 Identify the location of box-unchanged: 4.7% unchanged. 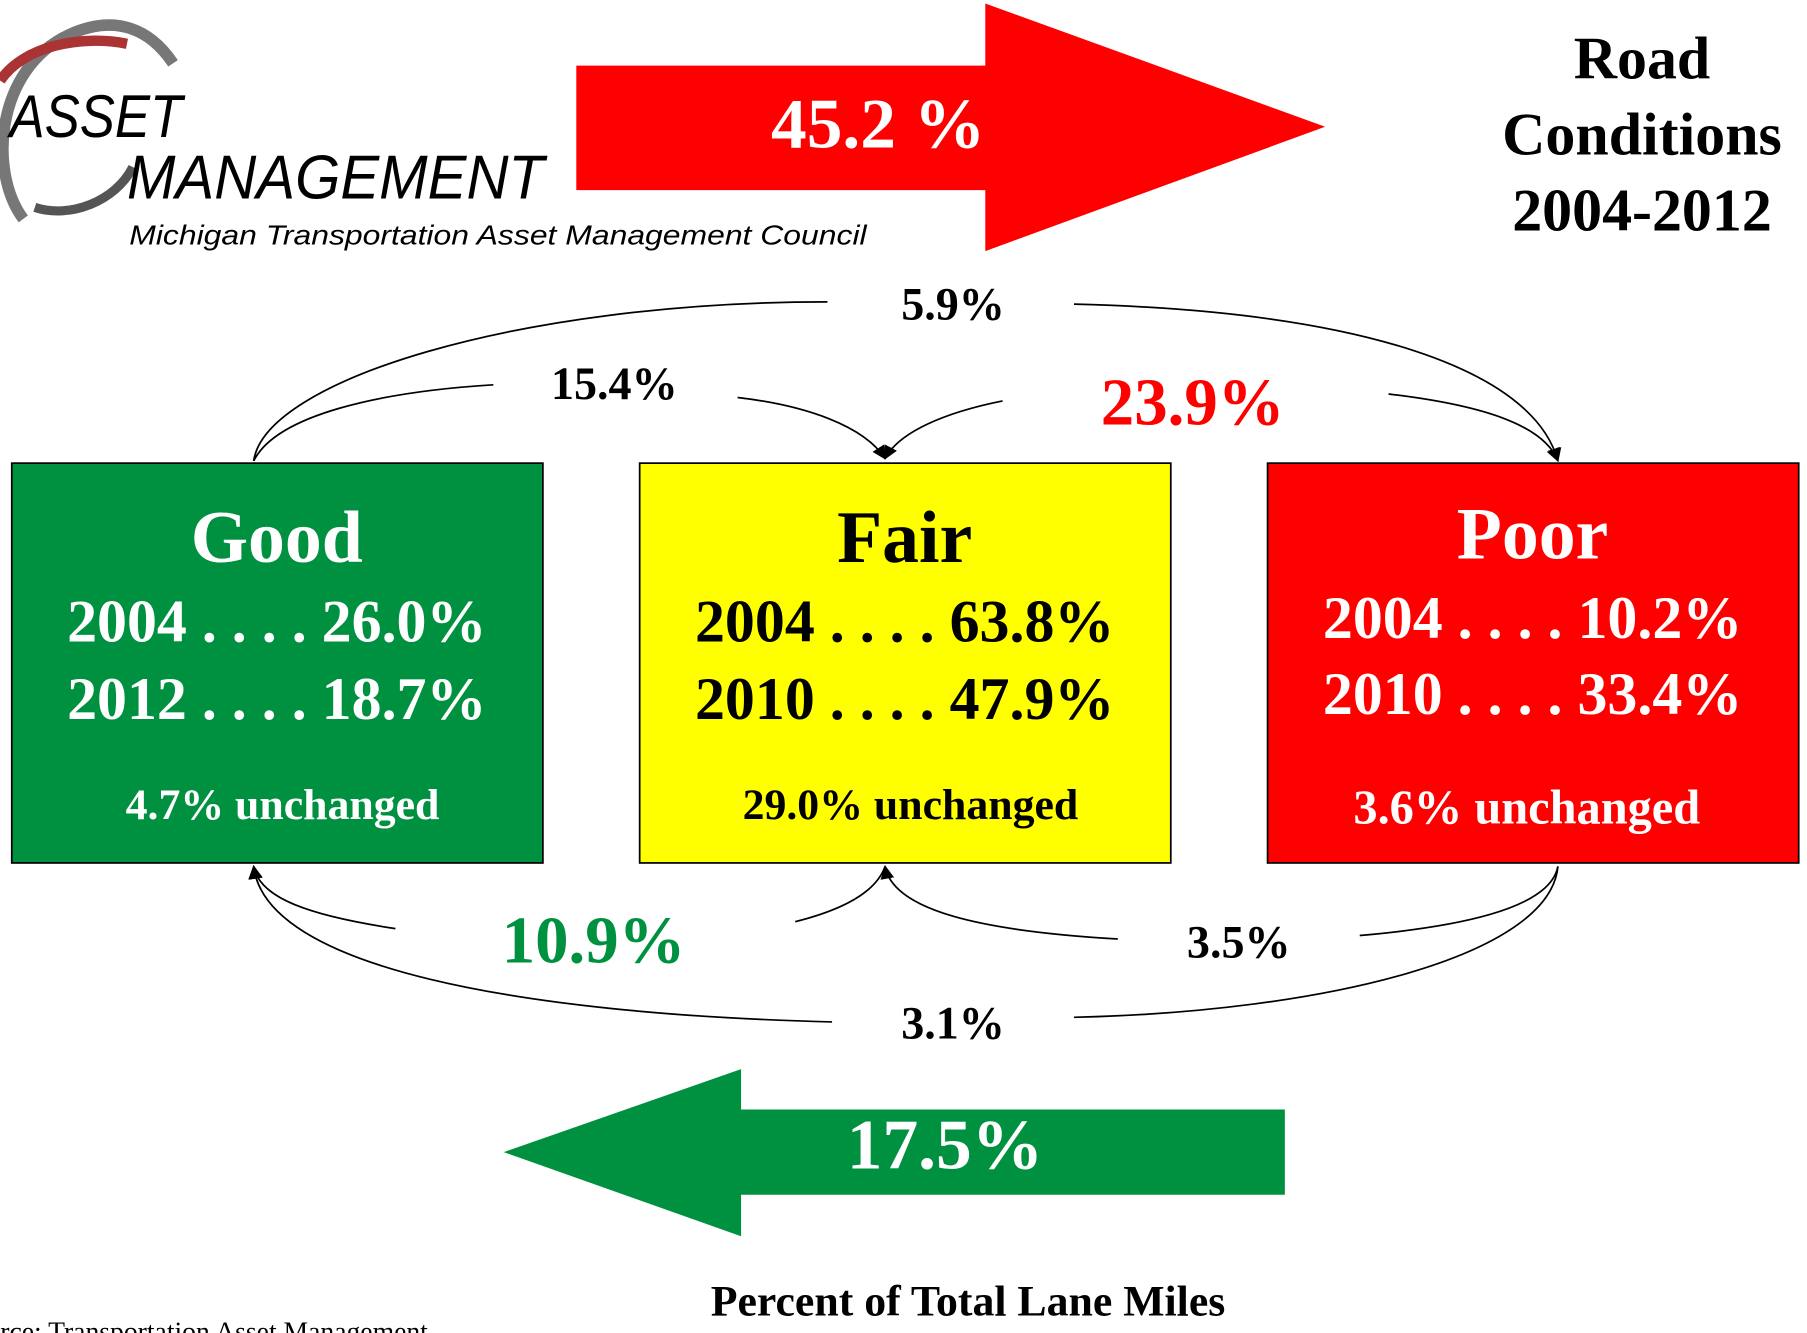
(283, 805).